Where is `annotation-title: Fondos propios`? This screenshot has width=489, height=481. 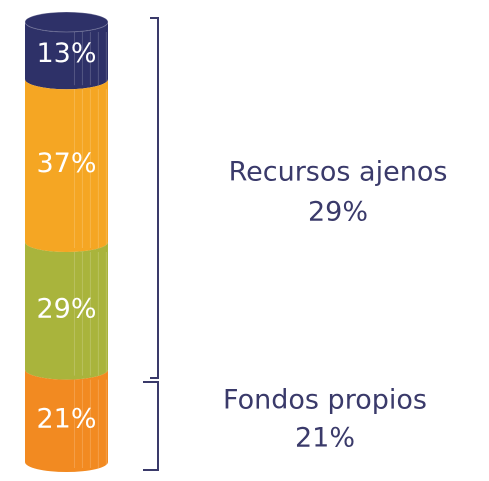
annotation-title: Fondos propios is located at coordinates (325, 400).